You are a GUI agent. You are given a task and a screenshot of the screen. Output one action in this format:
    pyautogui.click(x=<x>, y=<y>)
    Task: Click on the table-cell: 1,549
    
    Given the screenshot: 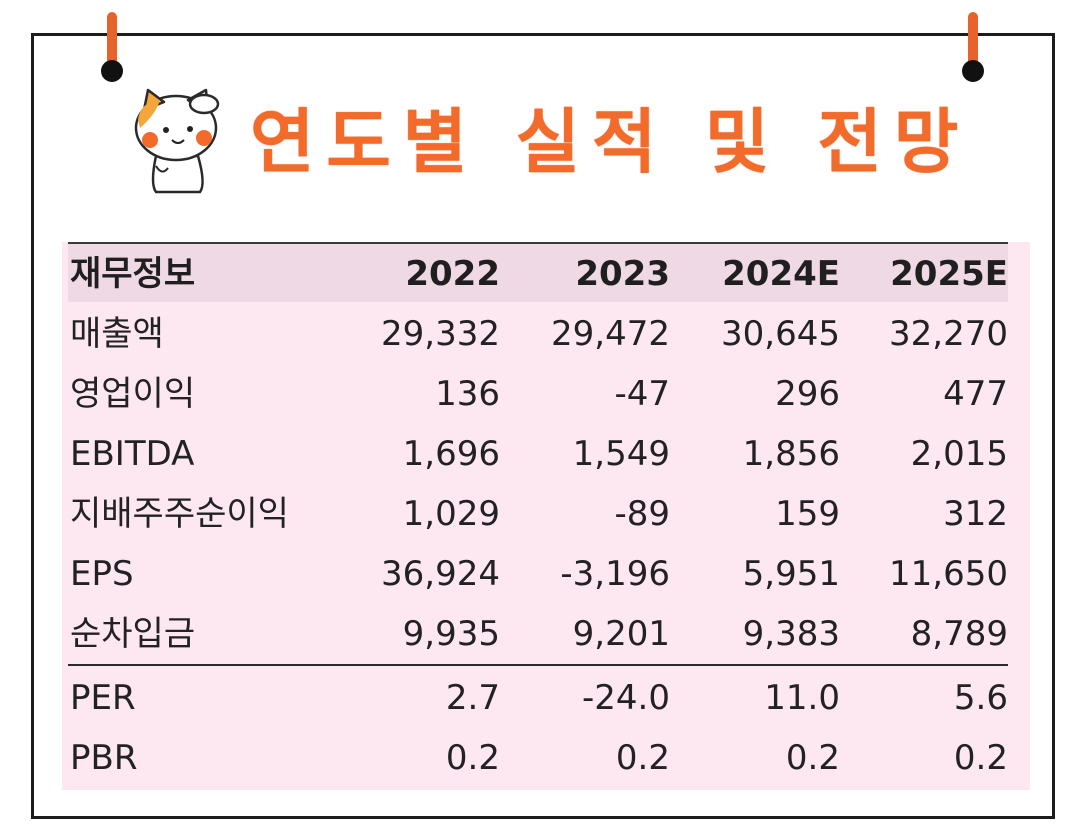 What is the action you would take?
    pyautogui.click(x=621, y=454)
    